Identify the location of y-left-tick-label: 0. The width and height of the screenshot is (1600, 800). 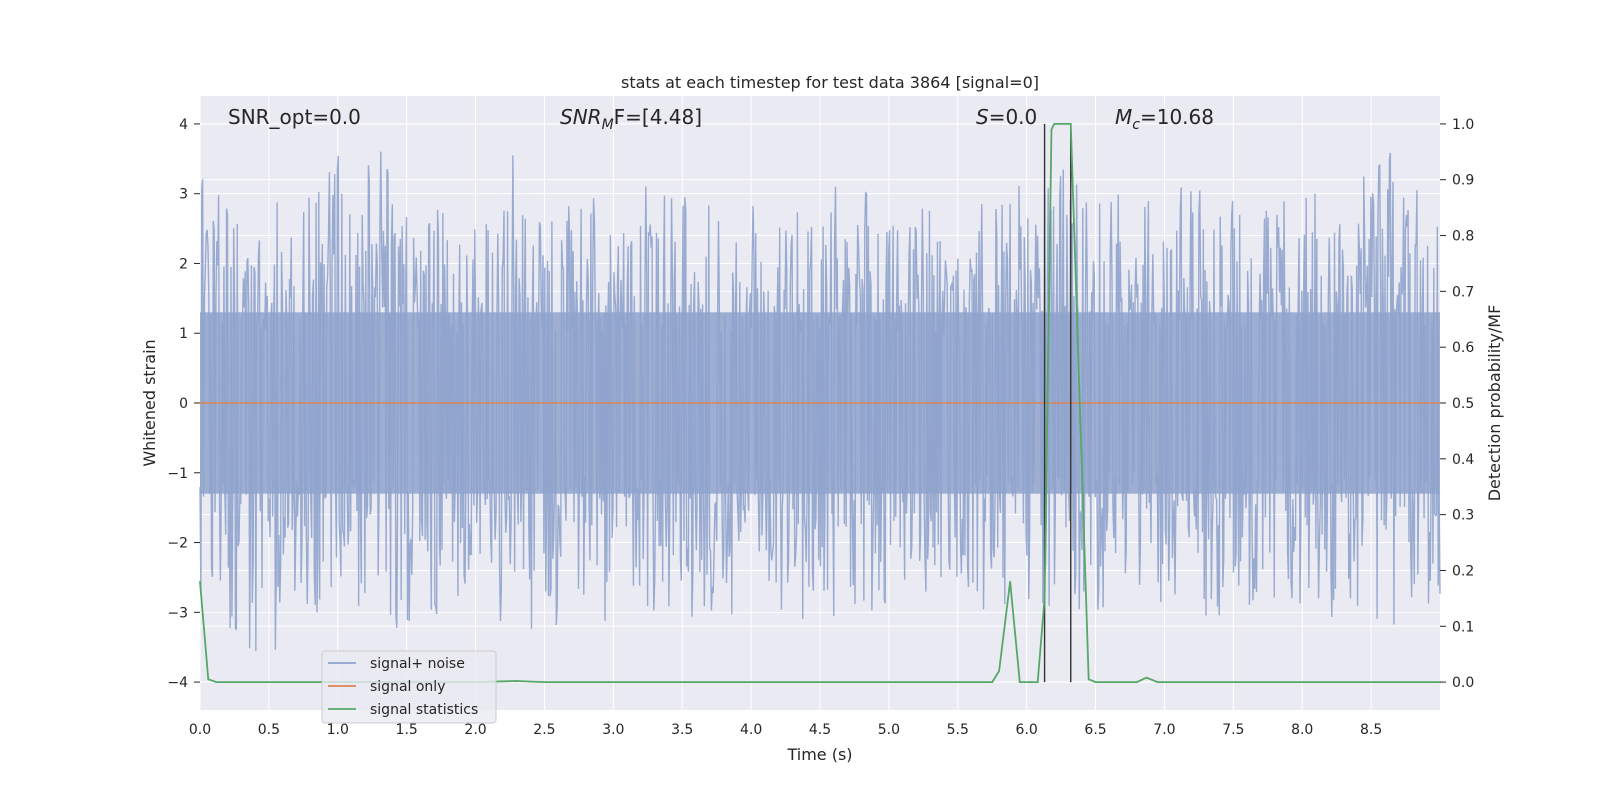
(183, 404).